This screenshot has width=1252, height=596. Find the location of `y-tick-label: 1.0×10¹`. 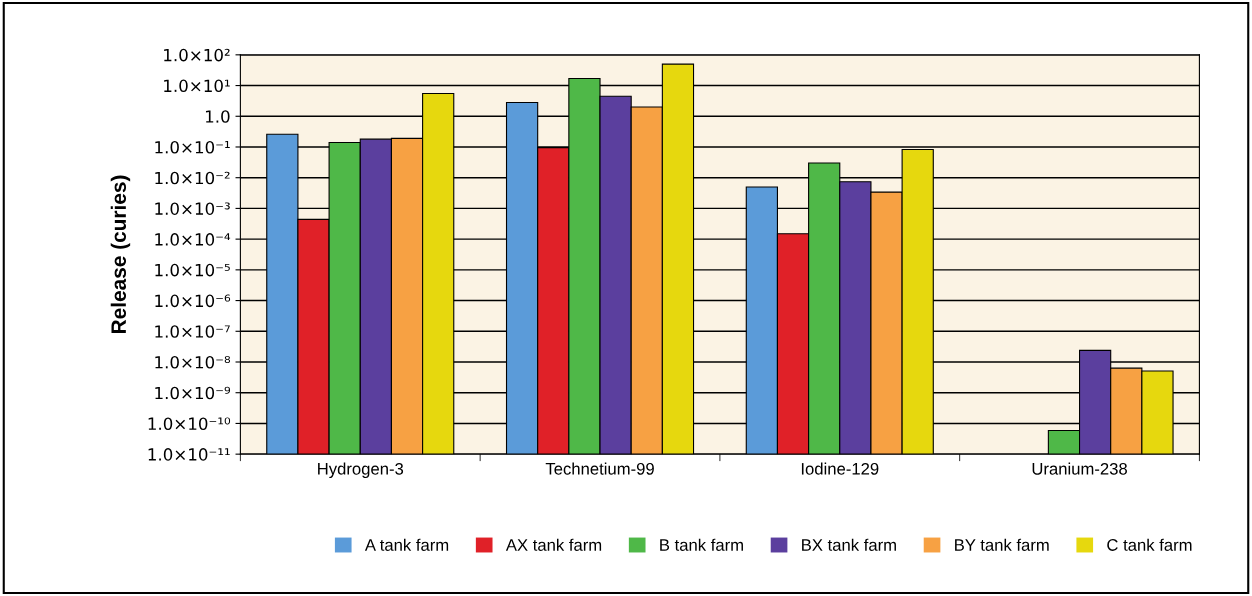

y-tick-label: 1.0×10¹ is located at coordinates (197, 86).